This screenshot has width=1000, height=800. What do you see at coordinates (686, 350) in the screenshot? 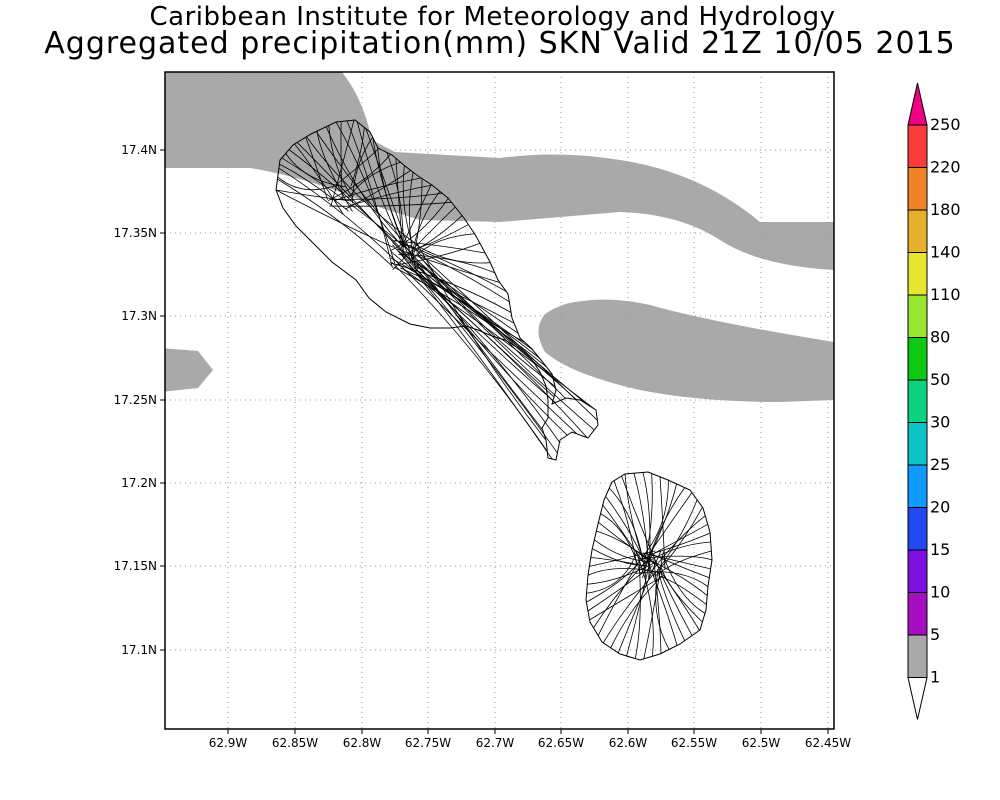
I see `precip-band-central` at bounding box center [686, 350].